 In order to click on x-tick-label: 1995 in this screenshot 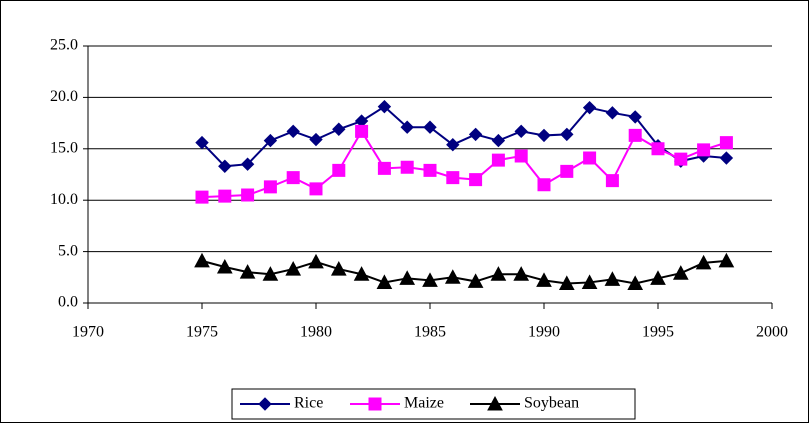, I will do `click(658, 332)`.